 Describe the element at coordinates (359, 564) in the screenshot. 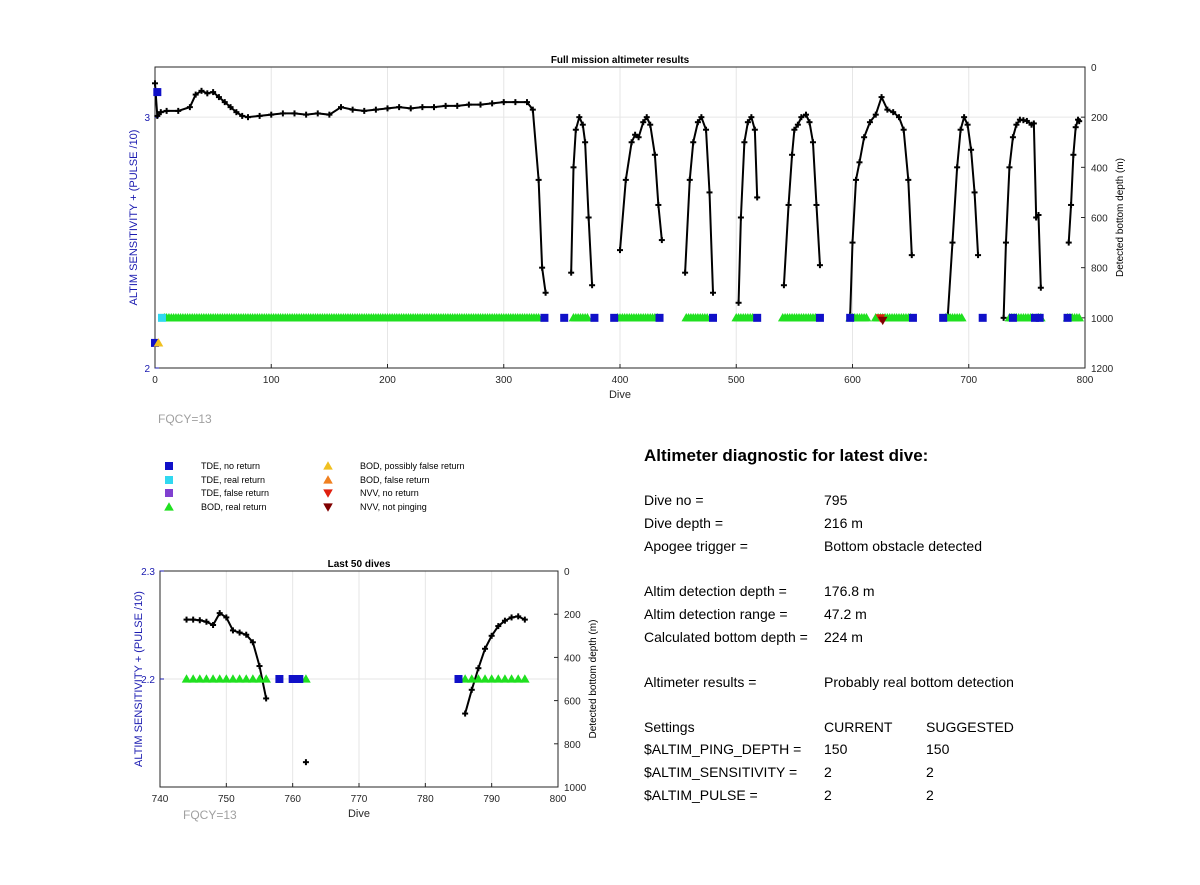

I see `chart-title: Last 50 dives` at that location.